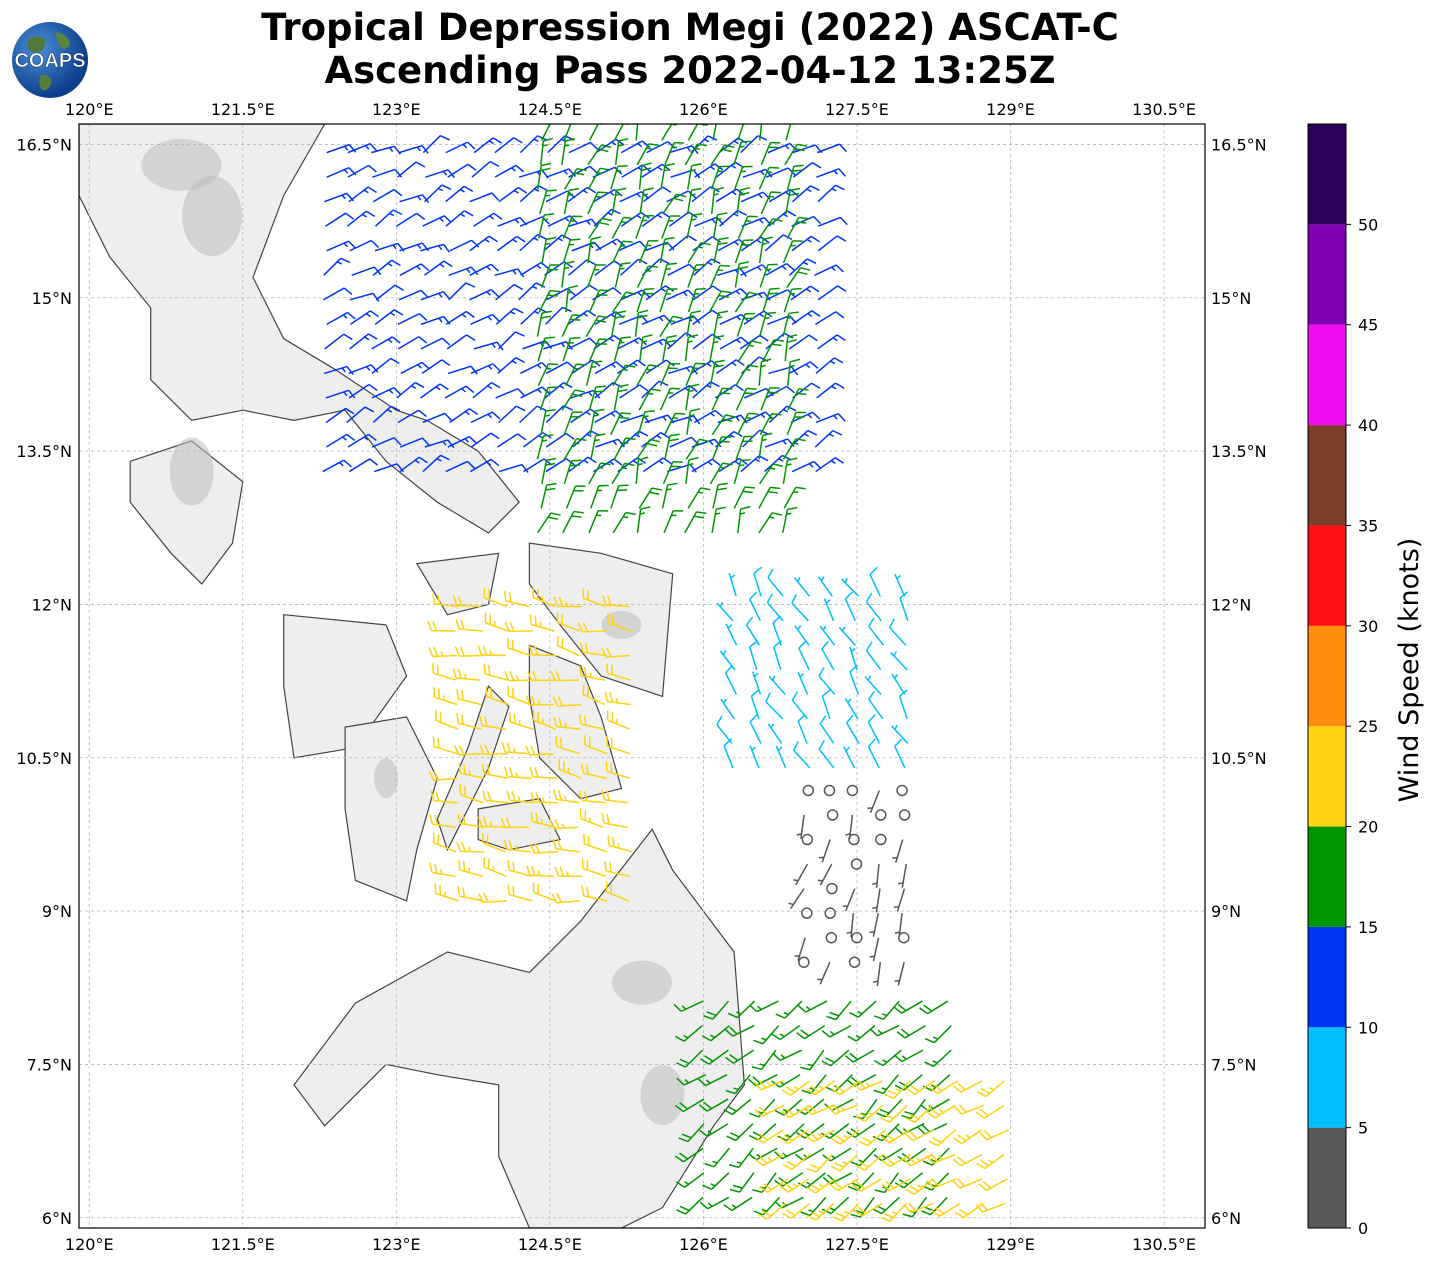 This screenshot has width=1446, height=1264. What do you see at coordinates (1164, 109) in the screenshot?
I see `lon-tick-label: 130.5°E` at bounding box center [1164, 109].